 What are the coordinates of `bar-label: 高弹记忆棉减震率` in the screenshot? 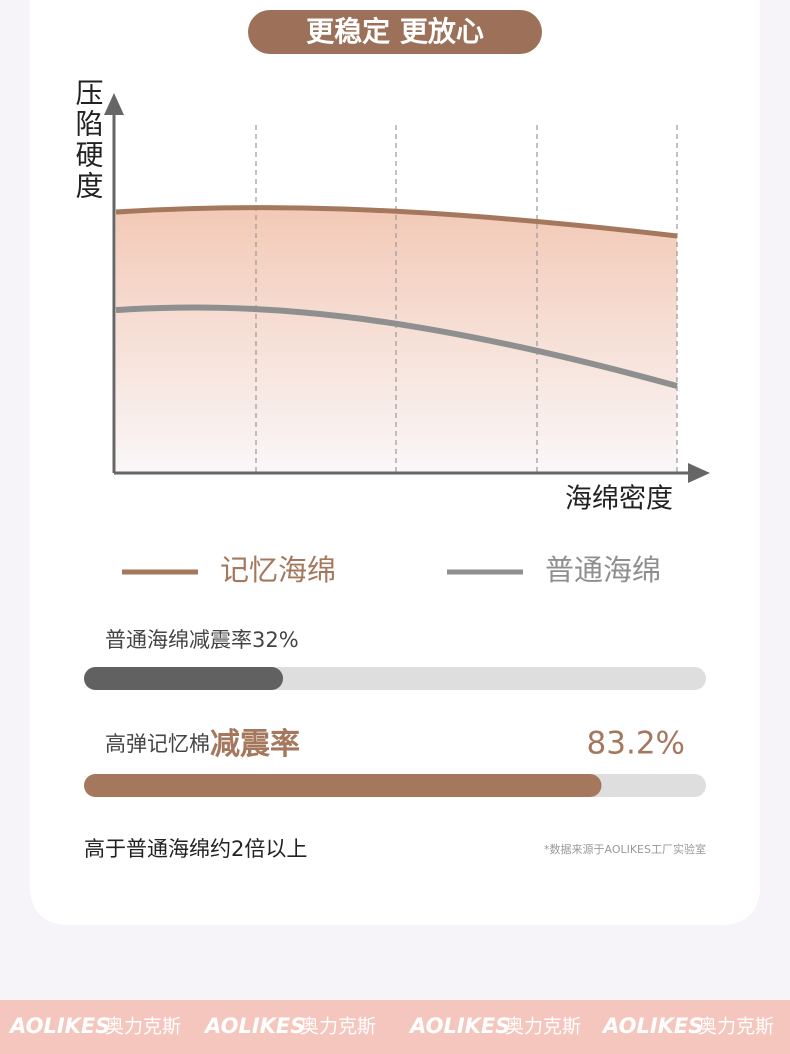 It's located at (202, 744).